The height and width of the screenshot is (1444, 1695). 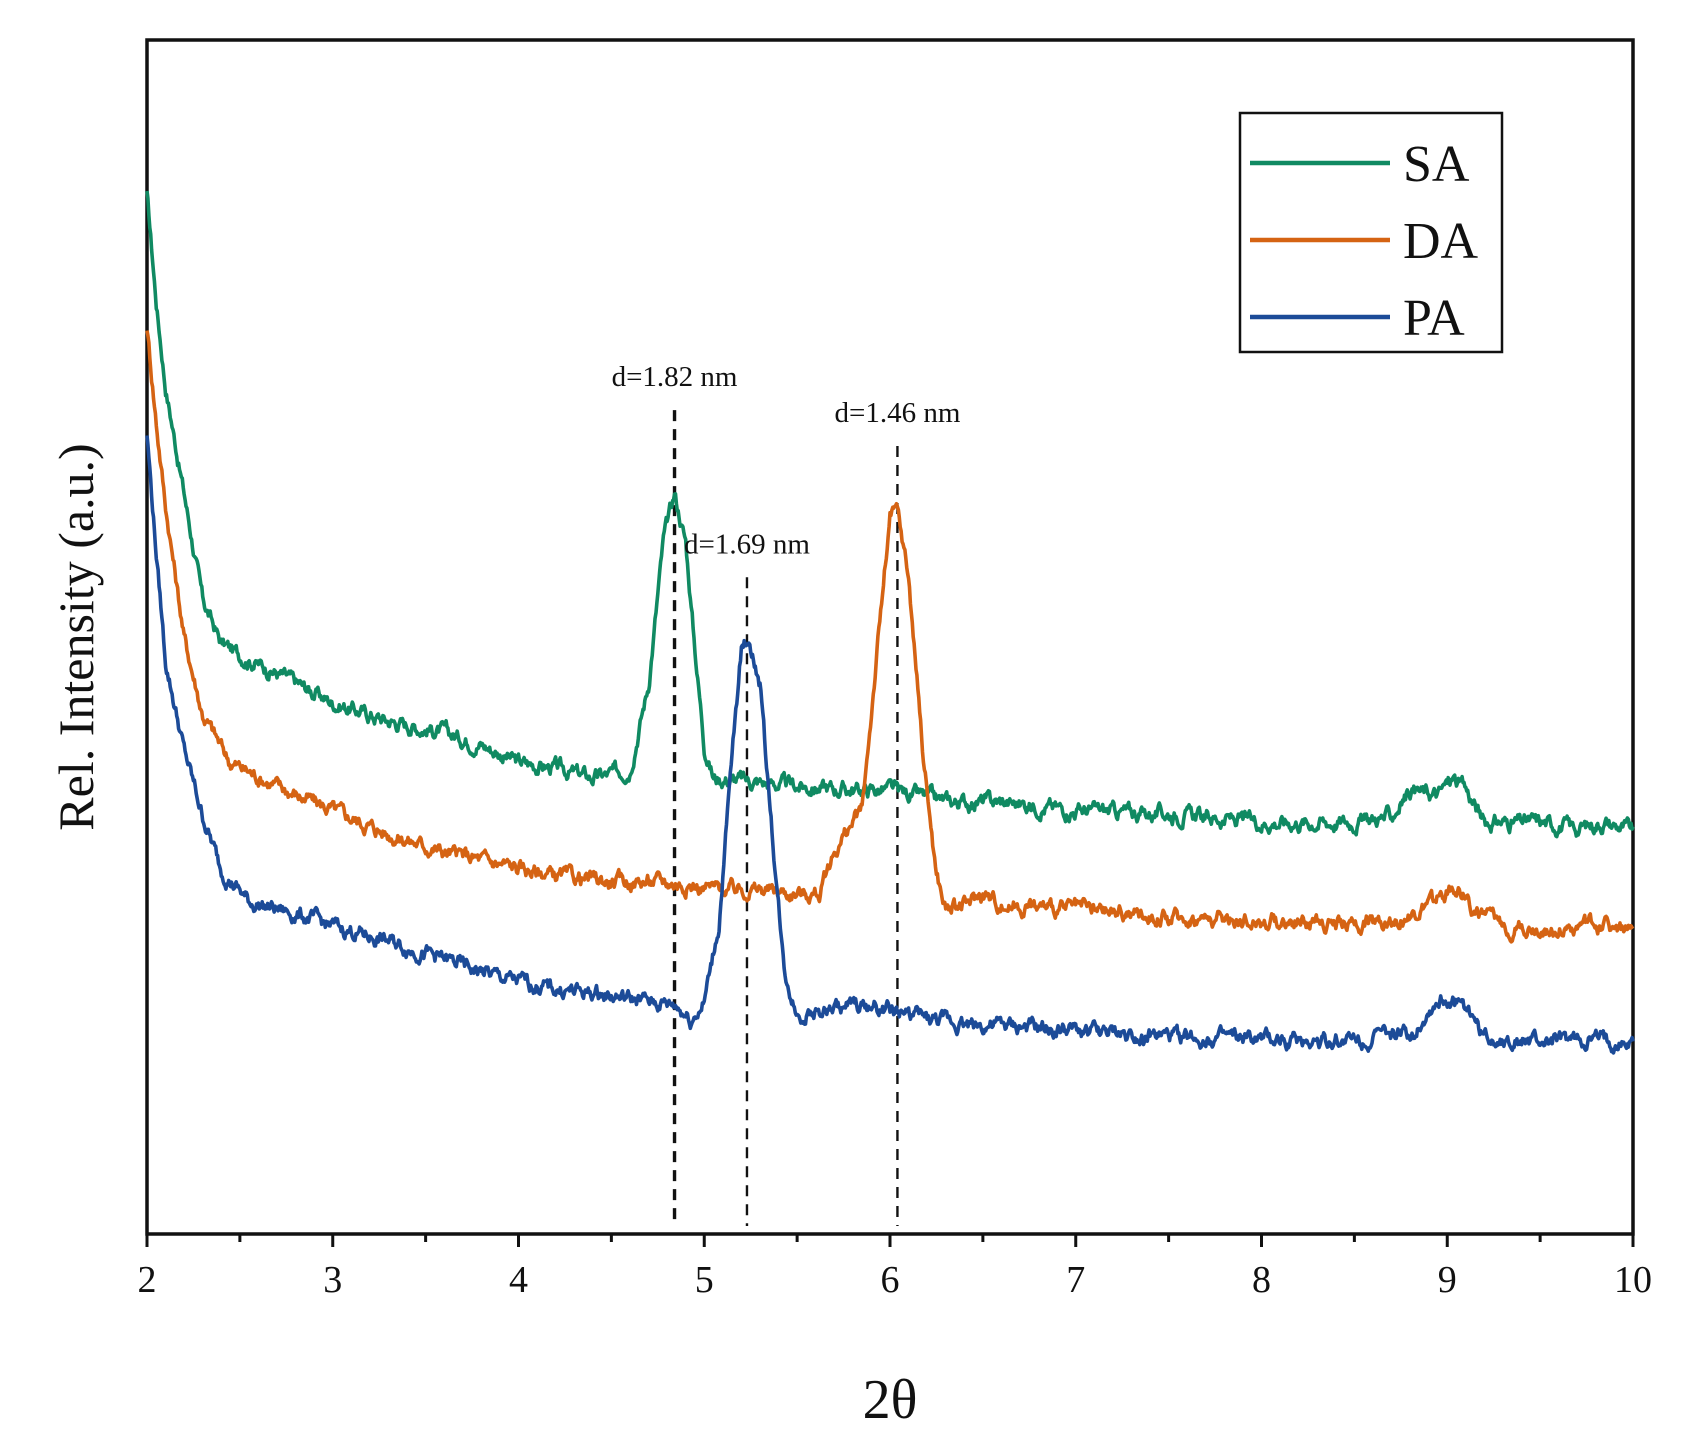 I want to click on legend-label: DA, so click(x=1441, y=241).